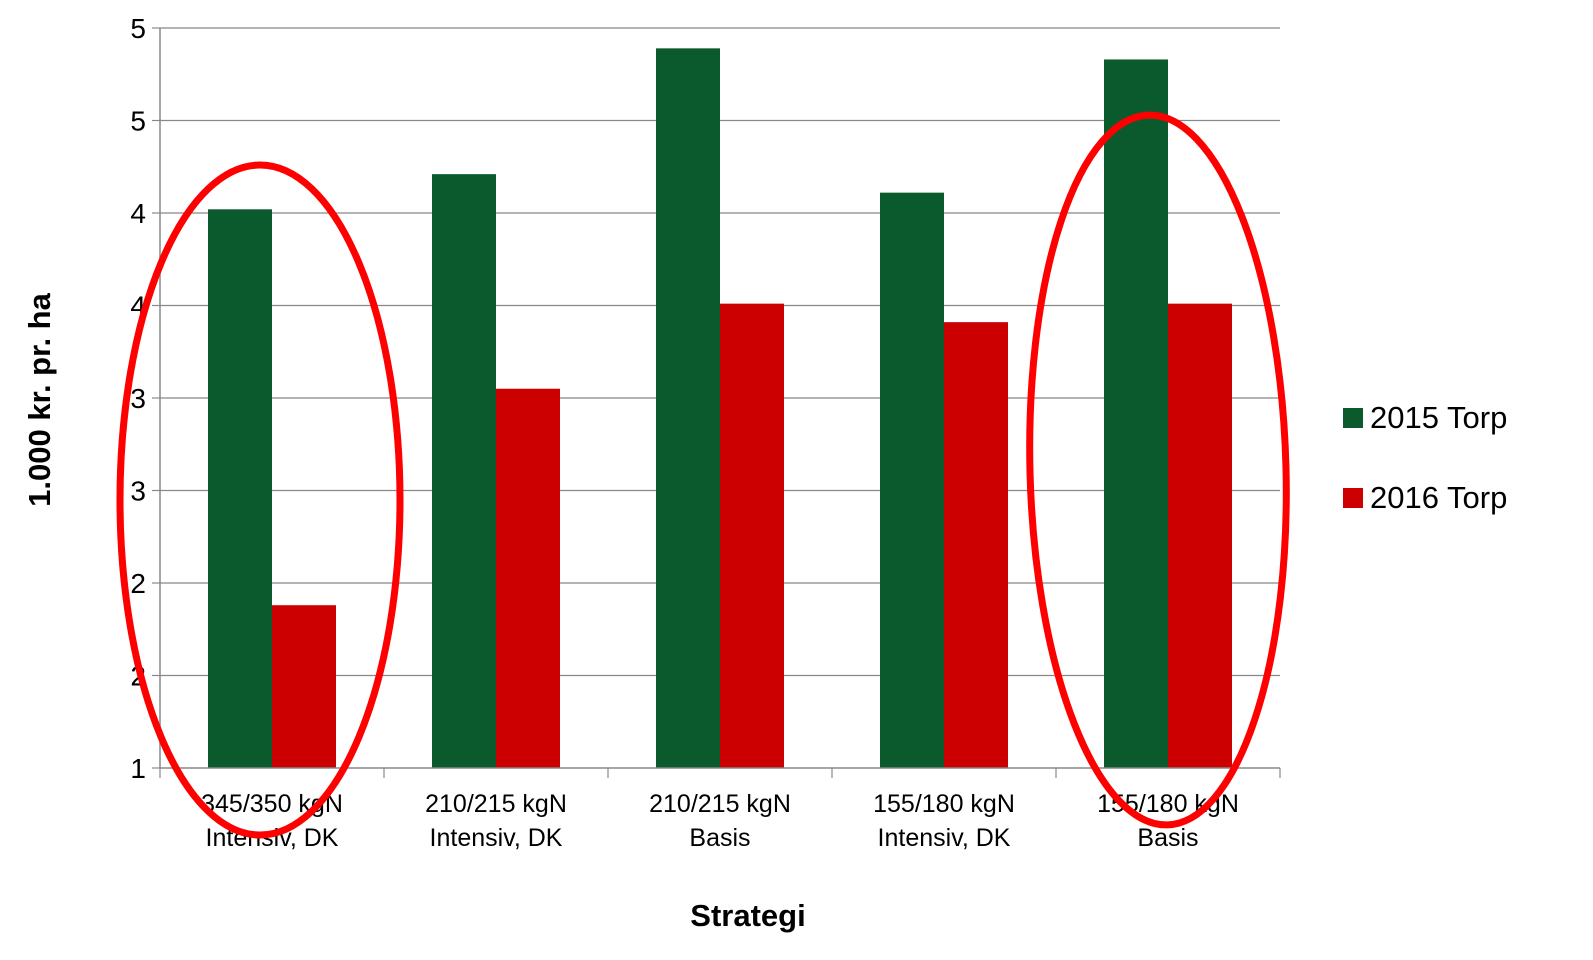 The width and height of the screenshot is (1593, 960). Describe the element at coordinates (1425, 457) in the screenshot. I see `legend: 2015 Torp 2016 Torp` at that location.